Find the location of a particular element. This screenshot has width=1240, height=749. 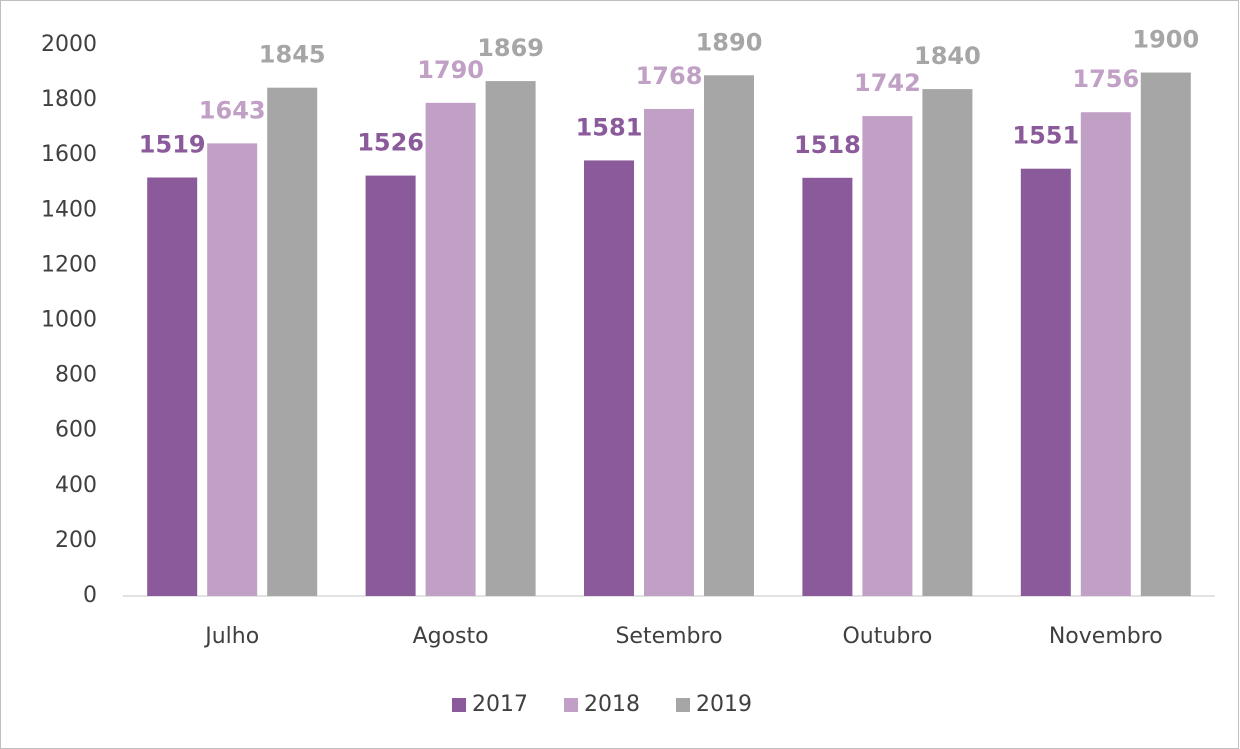

y-tick-label: 800 is located at coordinates (76, 375).